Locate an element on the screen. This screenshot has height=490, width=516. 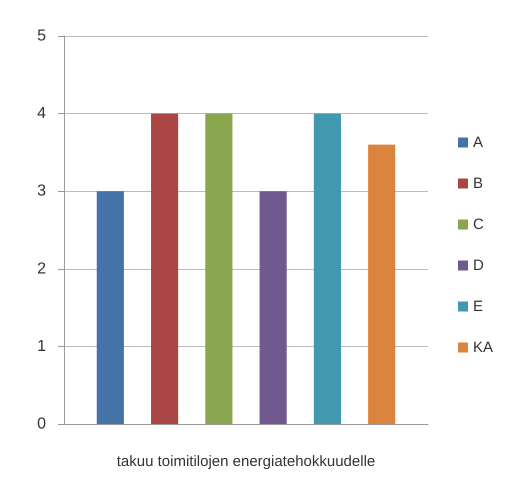
y-tick-label: 5 is located at coordinates (41, 36).